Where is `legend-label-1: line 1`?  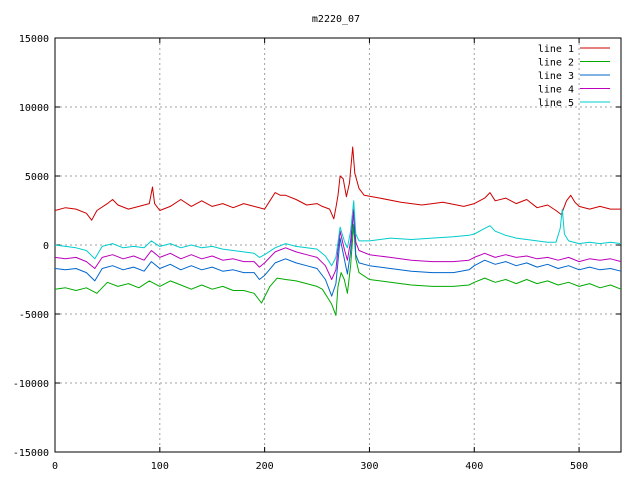 legend-label-1: line 1 is located at coordinates (556, 49).